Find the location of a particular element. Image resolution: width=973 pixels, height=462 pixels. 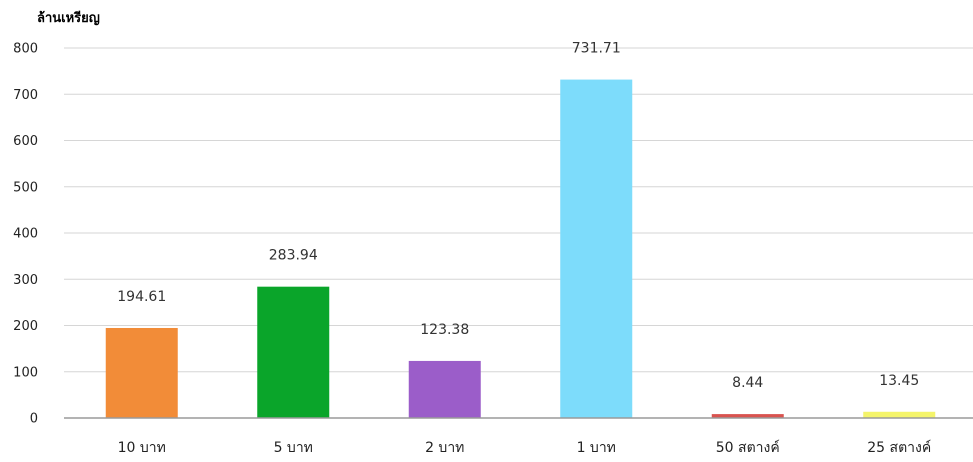

data-label: 8.44 is located at coordinates (747, 383).